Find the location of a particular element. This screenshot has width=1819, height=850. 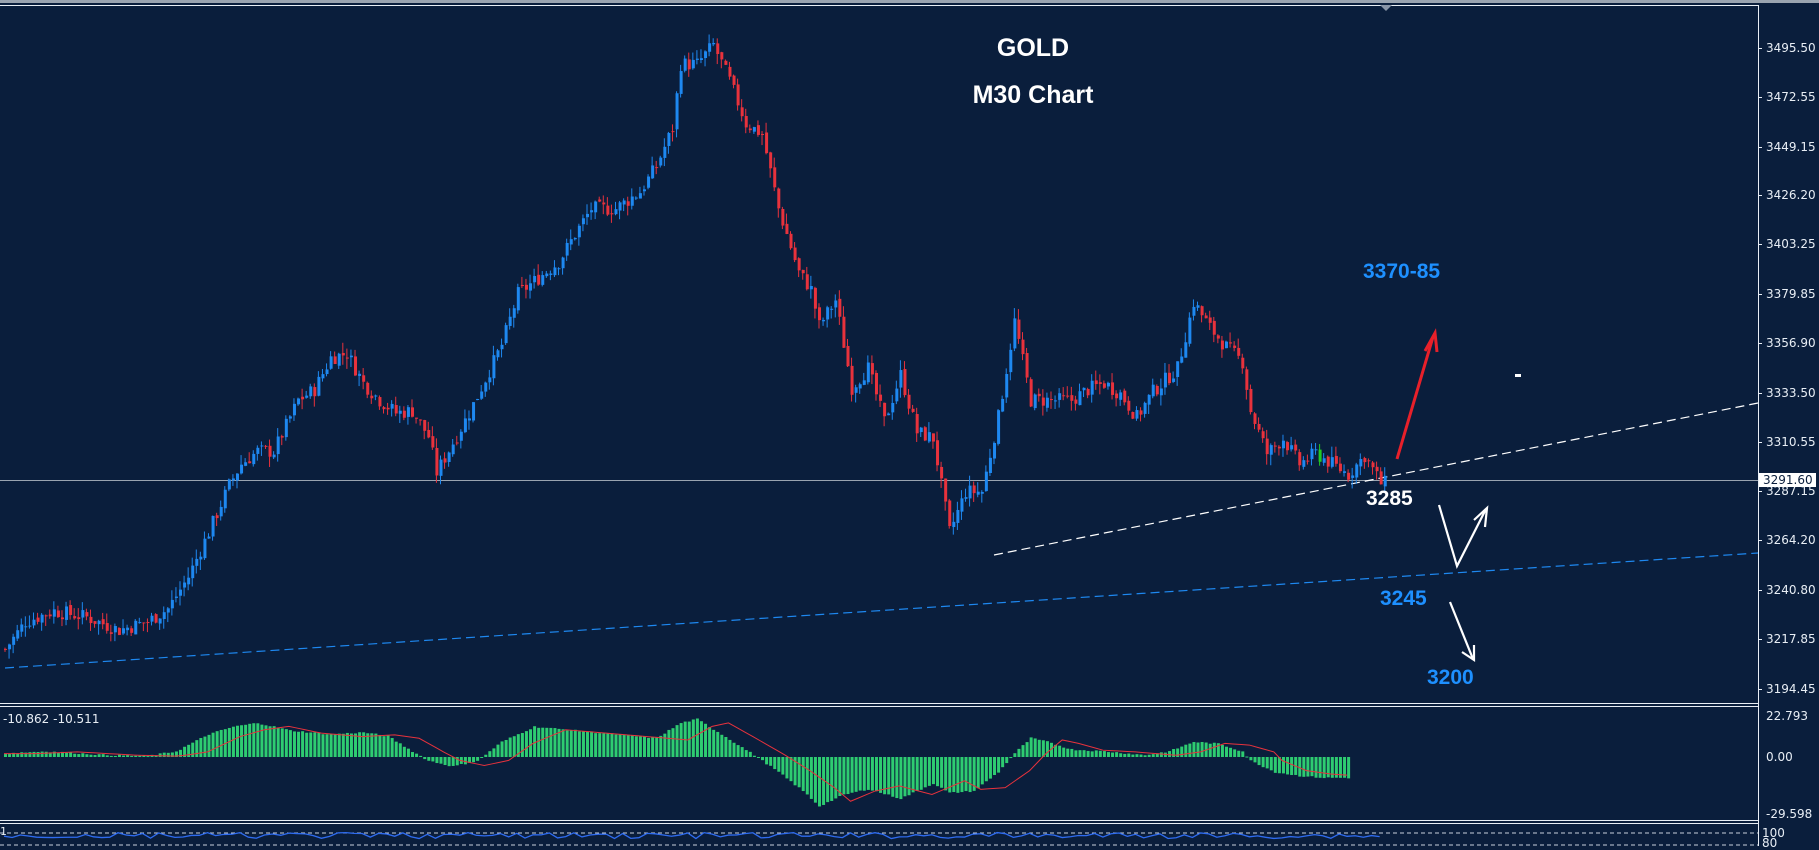

red-up-arrow is located at coordinates (1415, 398).